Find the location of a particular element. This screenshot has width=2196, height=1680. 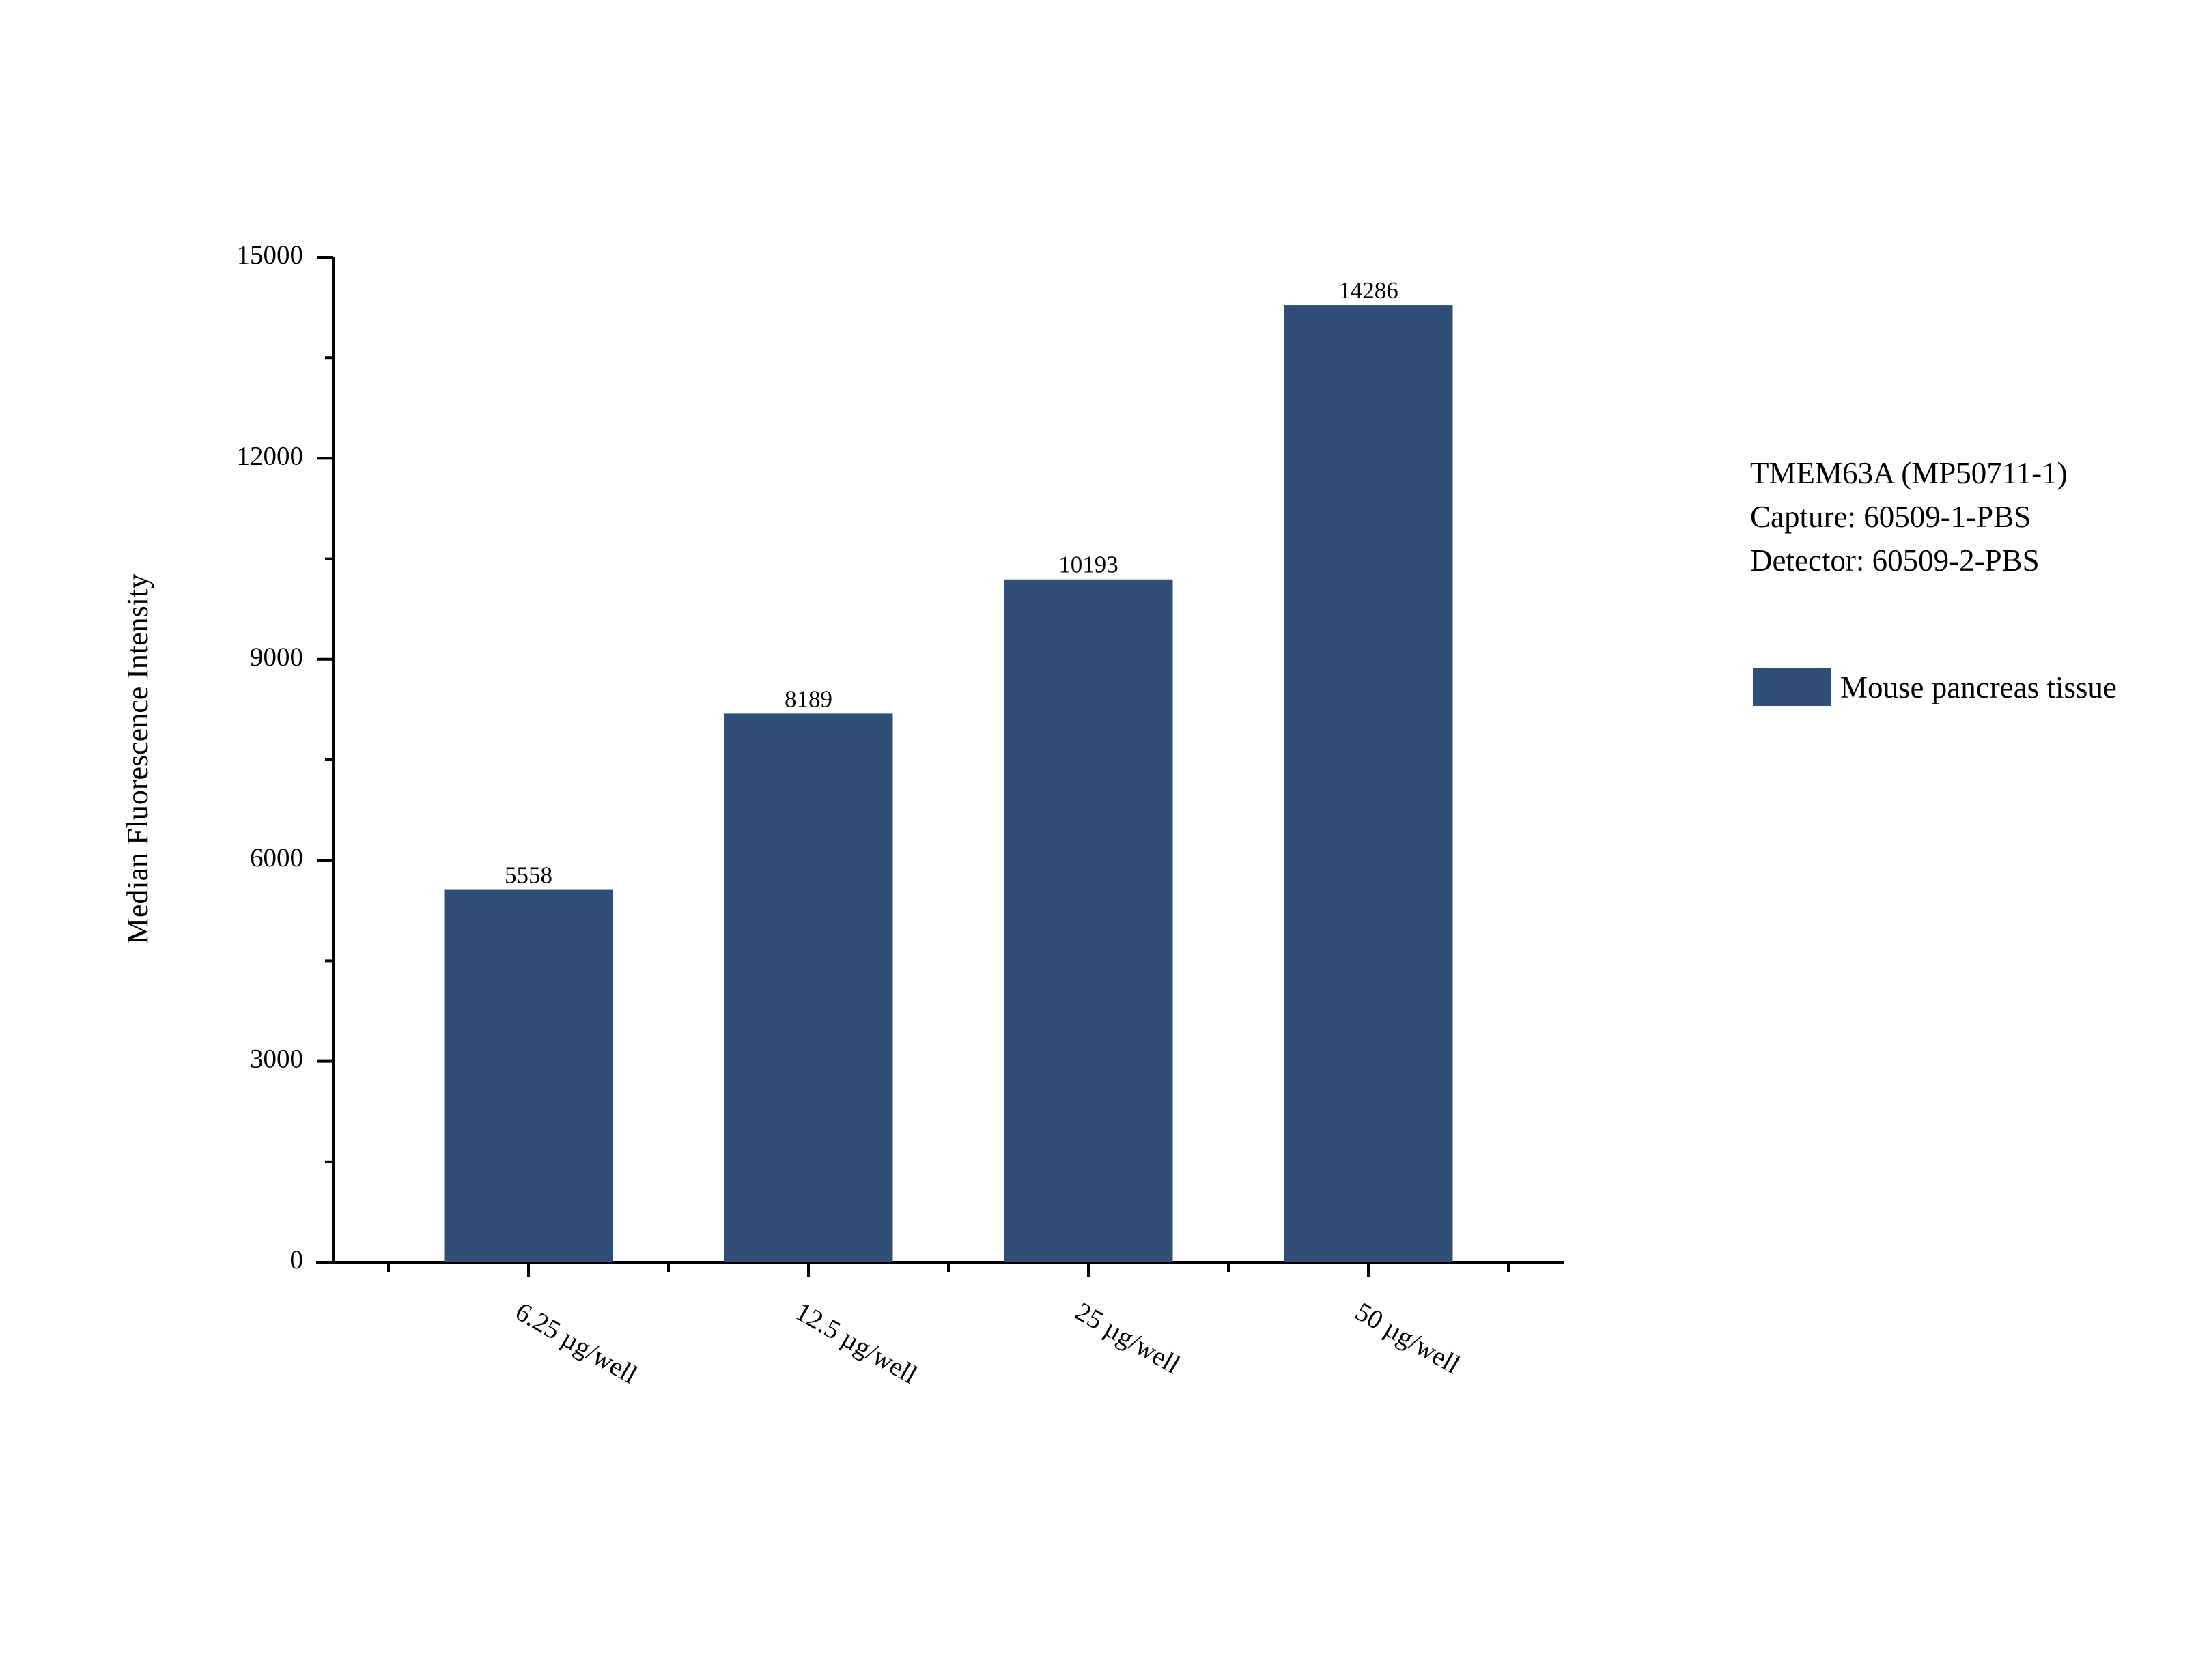

legend-swatch is located at coordinates (1792, 687).